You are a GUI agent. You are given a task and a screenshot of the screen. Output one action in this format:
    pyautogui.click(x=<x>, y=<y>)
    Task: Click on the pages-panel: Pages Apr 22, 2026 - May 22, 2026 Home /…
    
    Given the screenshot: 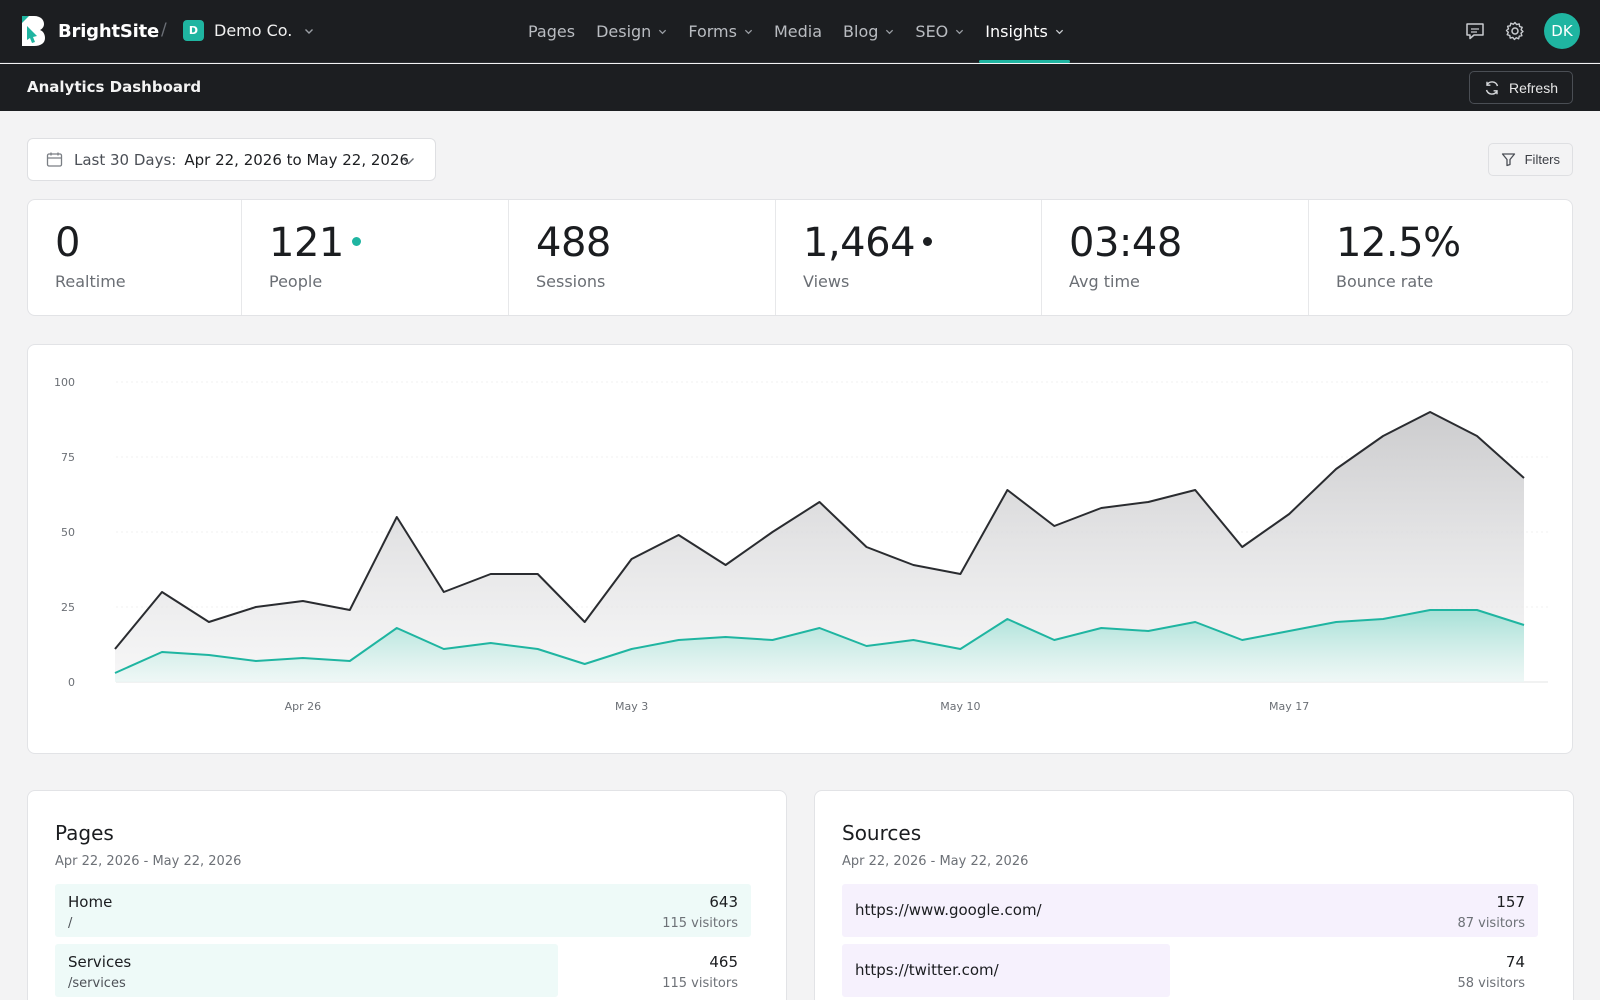 What is the action you would take?
    pyautogui.click(x=407, y=895)
    